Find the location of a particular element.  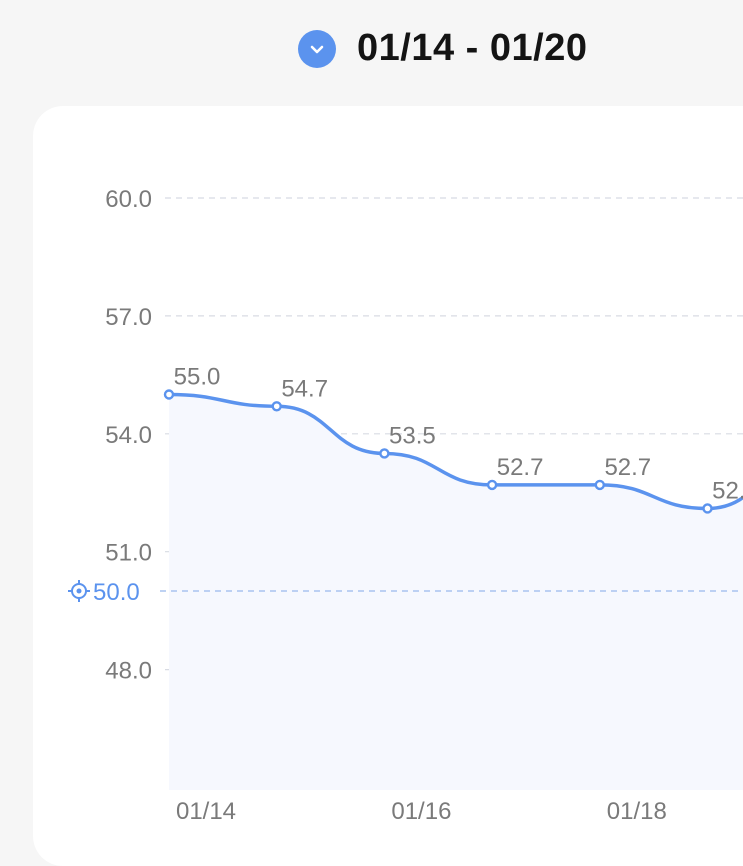

data-label: 55.0 is located at coordinates (197, 377).